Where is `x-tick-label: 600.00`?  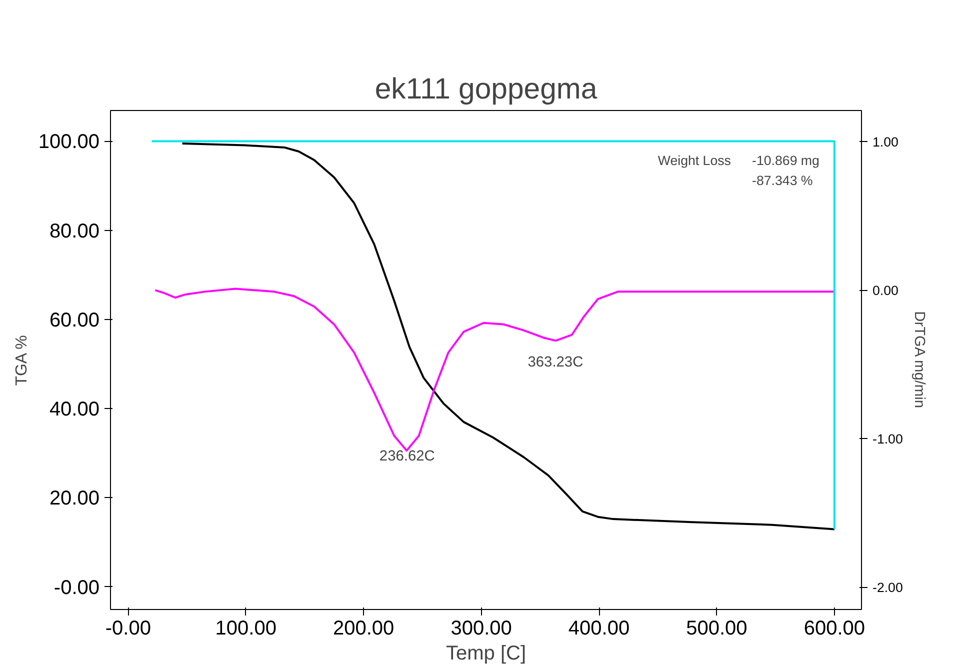
x-tick-label: 600.00 is located at coordinates (835, 629).